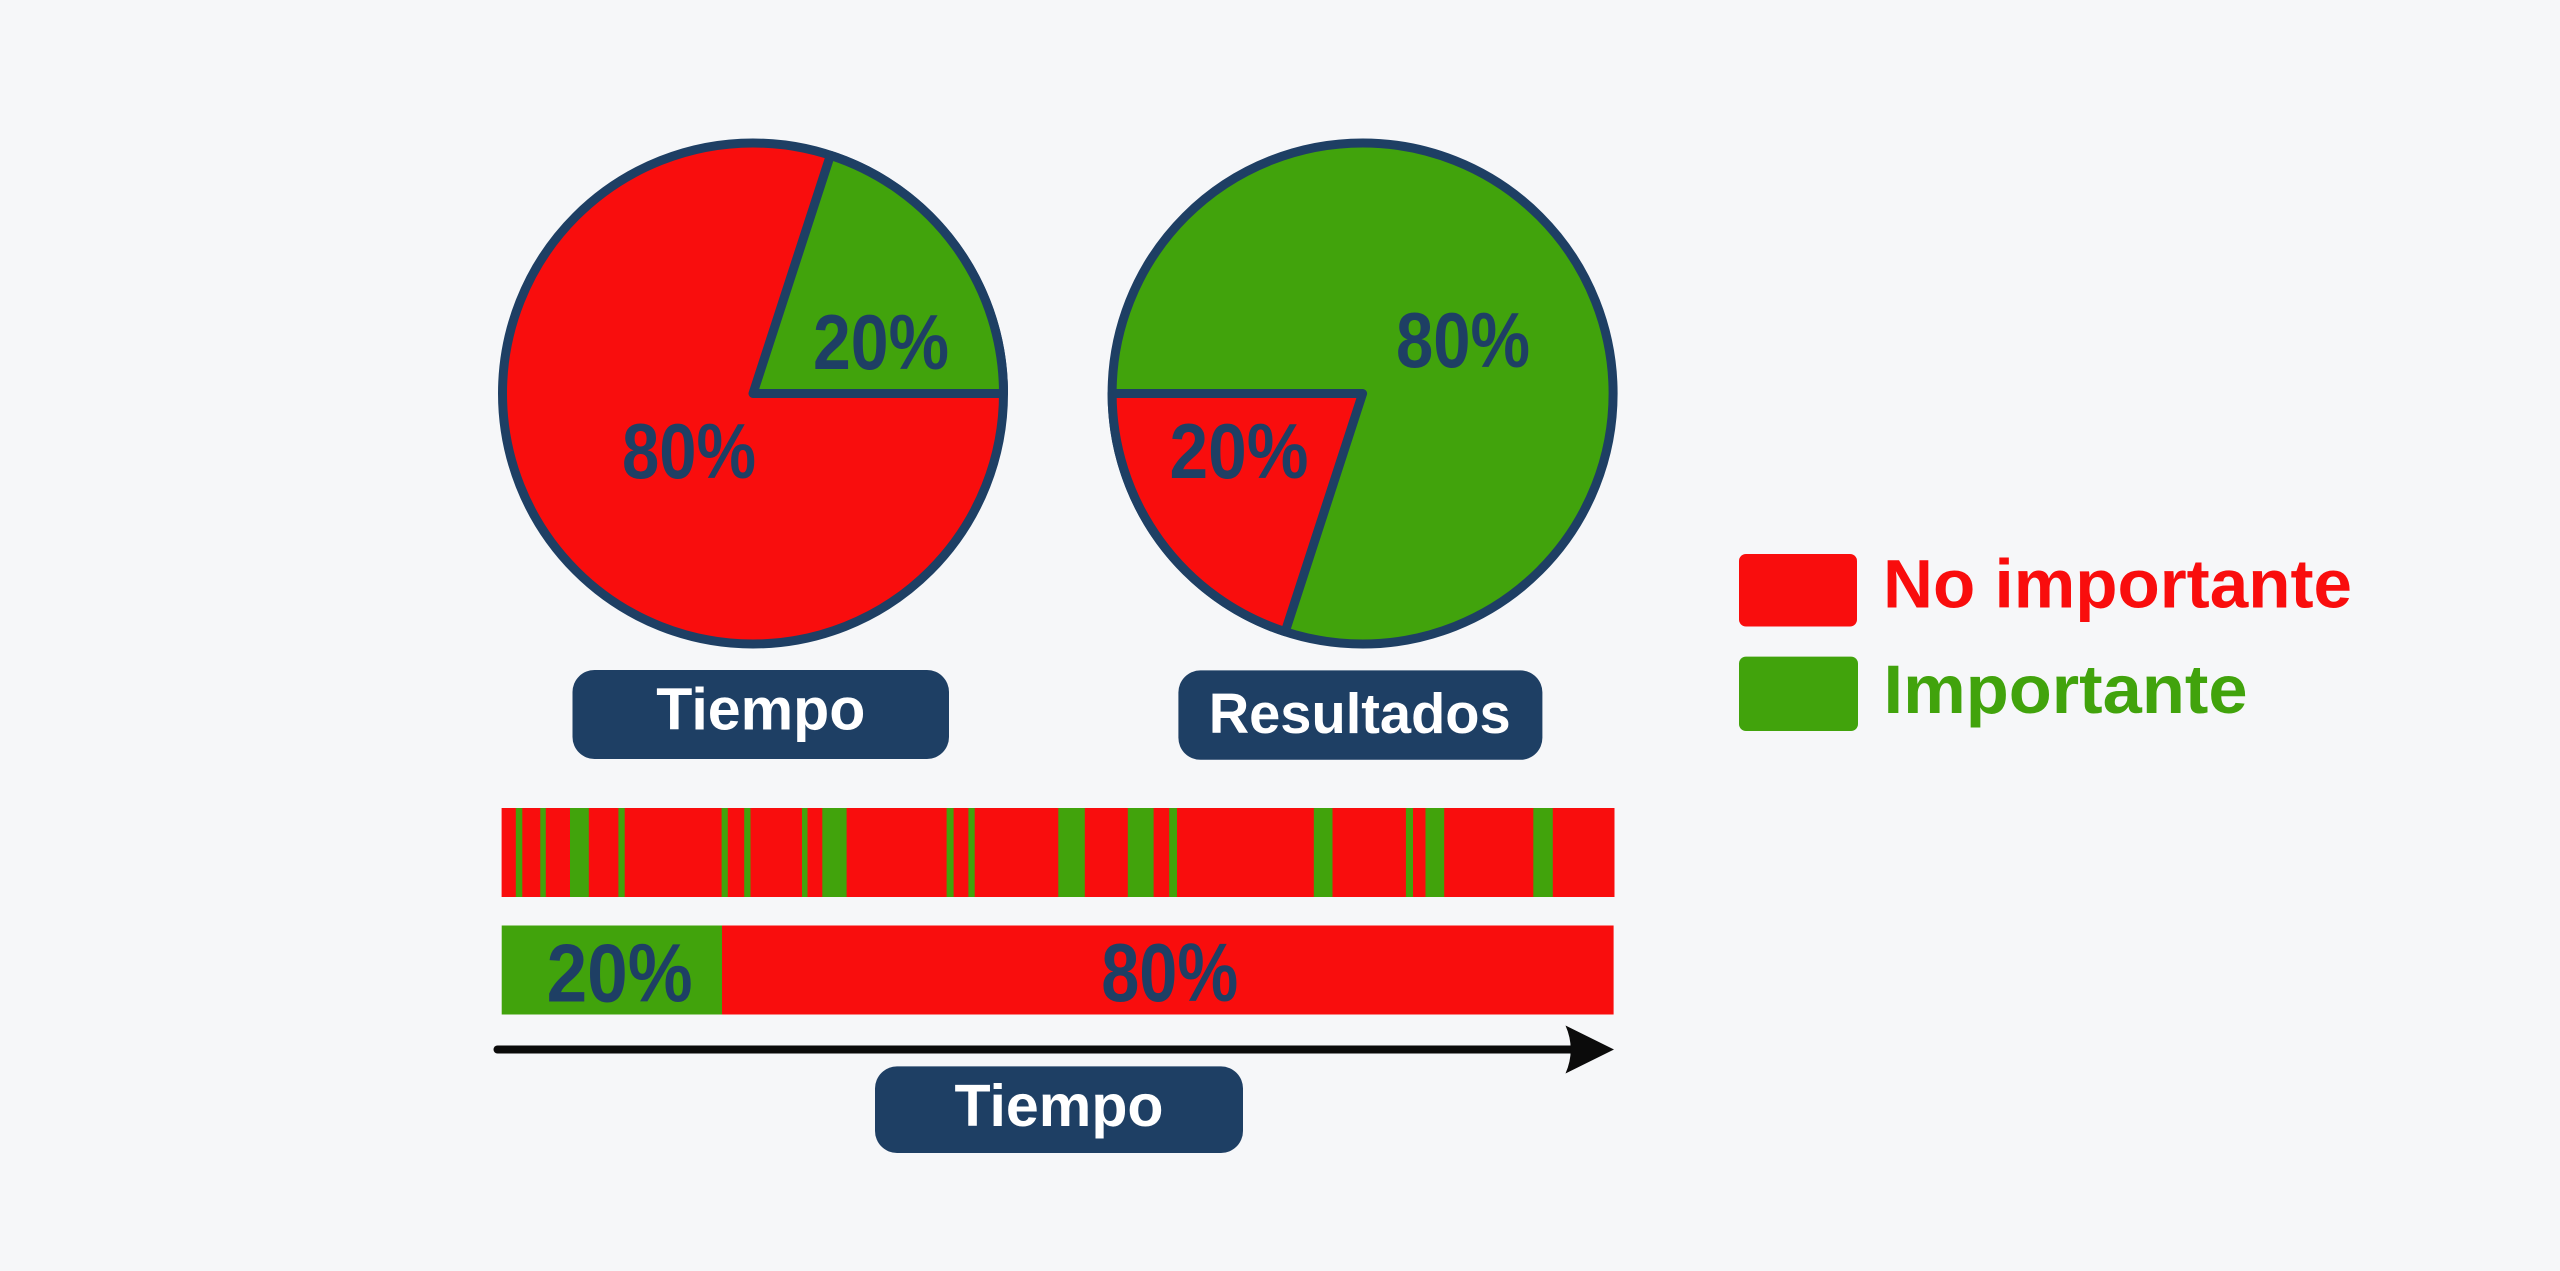 The width and height of the screenshot is (2560, 1271). Describe the element at coordinates (2117, 584) in the screenshot. I see `svg-text: No importante` at that location.